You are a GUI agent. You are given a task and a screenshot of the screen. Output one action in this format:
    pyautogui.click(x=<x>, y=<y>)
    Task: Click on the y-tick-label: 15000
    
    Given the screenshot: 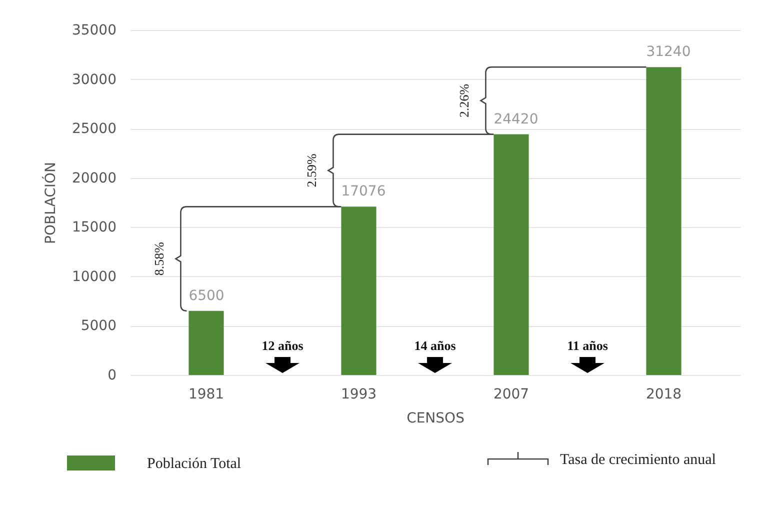 What is the action you would take?
    pyautogui.click(x=94, y=228)
    